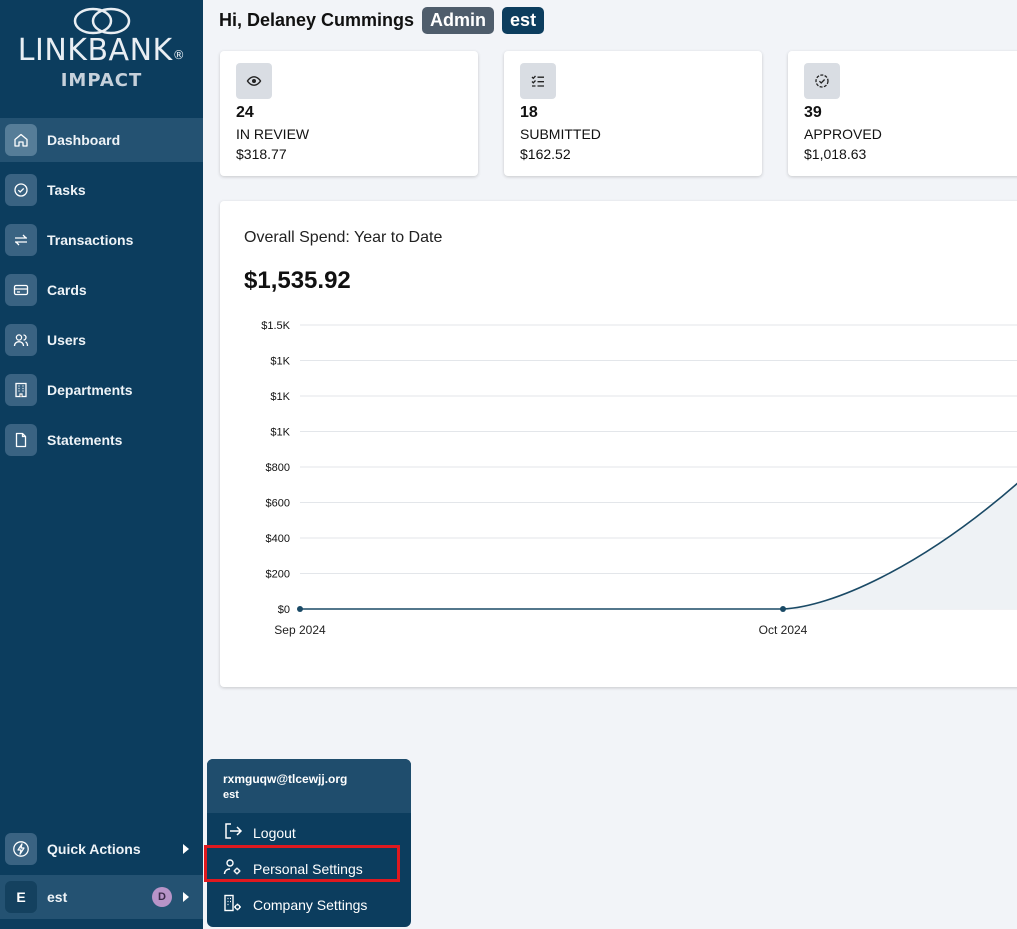 The width and height of the screenshot is (1017, 929). What do you see at coordinates (349, 113) in the screenshot?
I see `stat-card-in-review: 24 IN REVIEW $318.77` at bounding box center [349, 113].